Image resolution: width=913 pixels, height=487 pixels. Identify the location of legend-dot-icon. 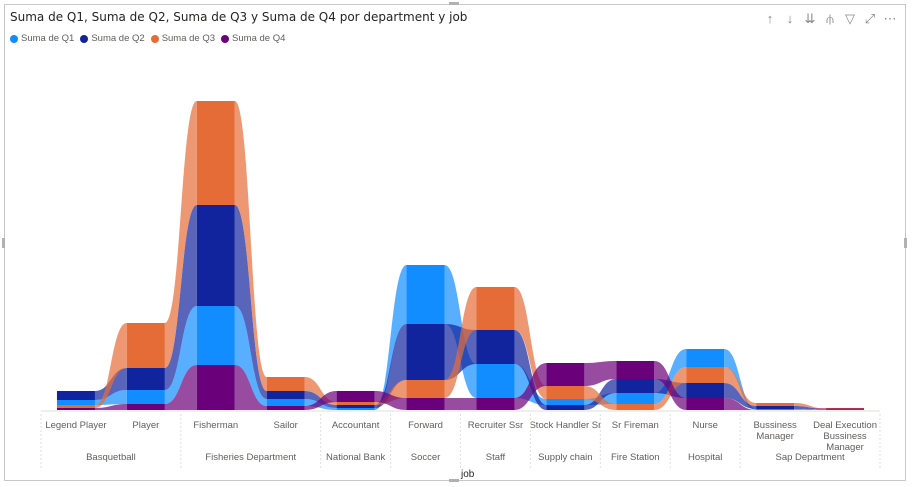
(154, 38).